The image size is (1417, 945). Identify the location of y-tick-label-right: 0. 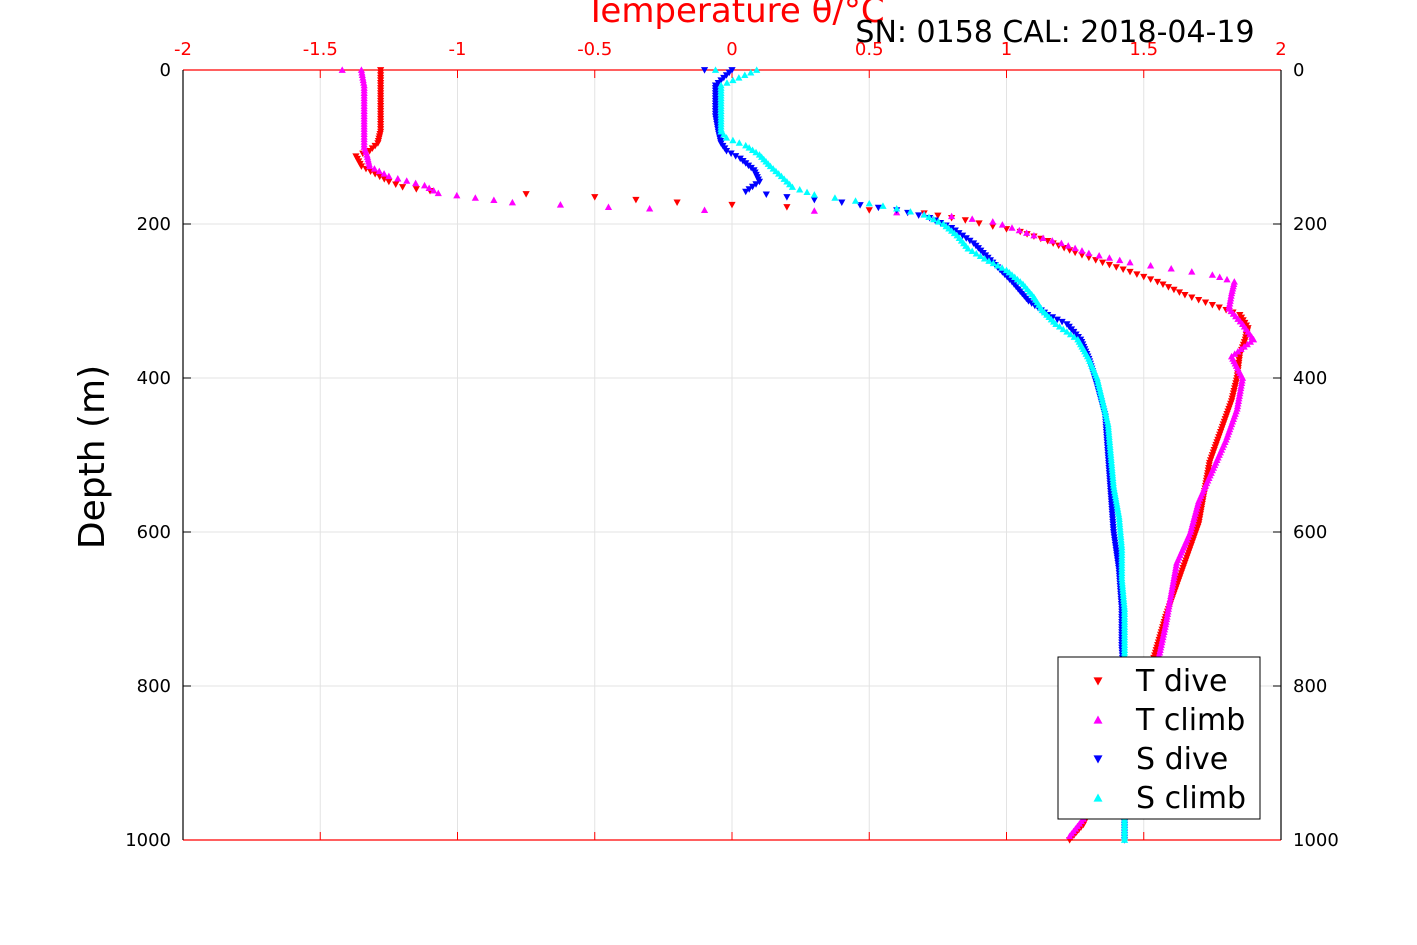
(1298, 70).